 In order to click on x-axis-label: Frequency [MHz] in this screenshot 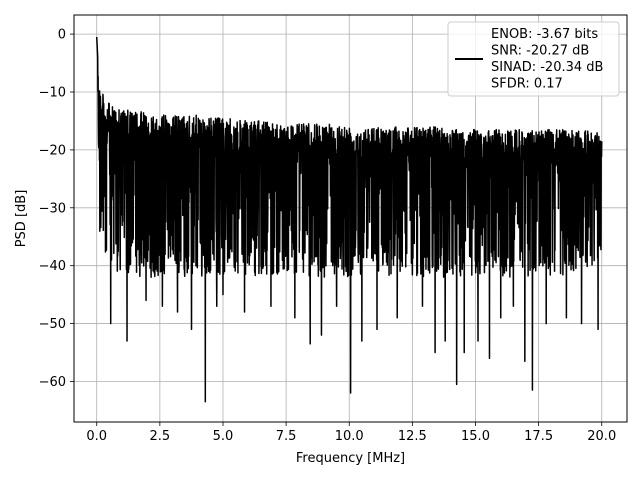, I will do `click(350, 458)`.